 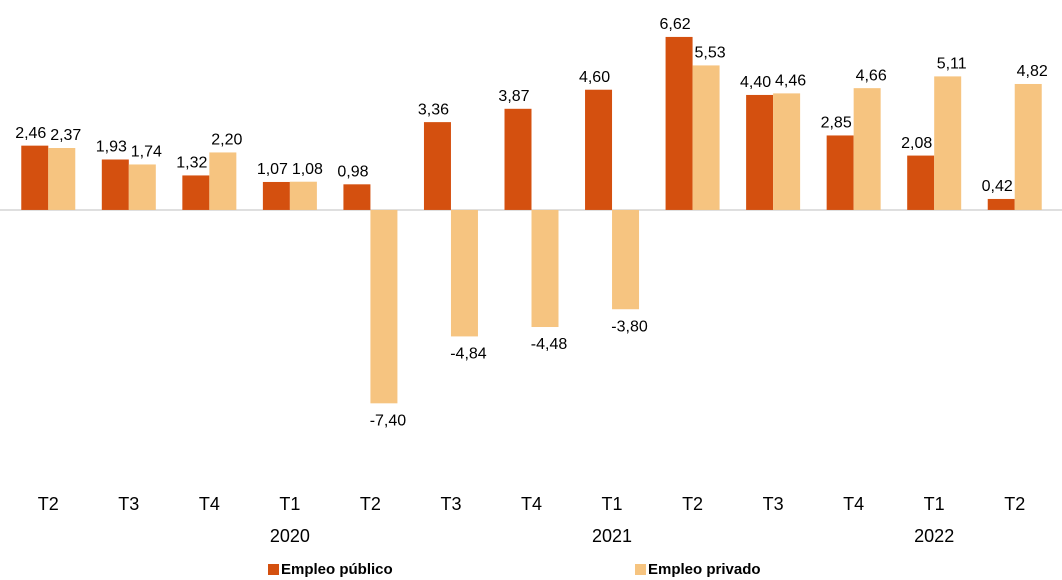 What do you see at coordinates (307, 169) in the screenshot?
I see `value-label: 1,08` at bounding box center [307, 169].